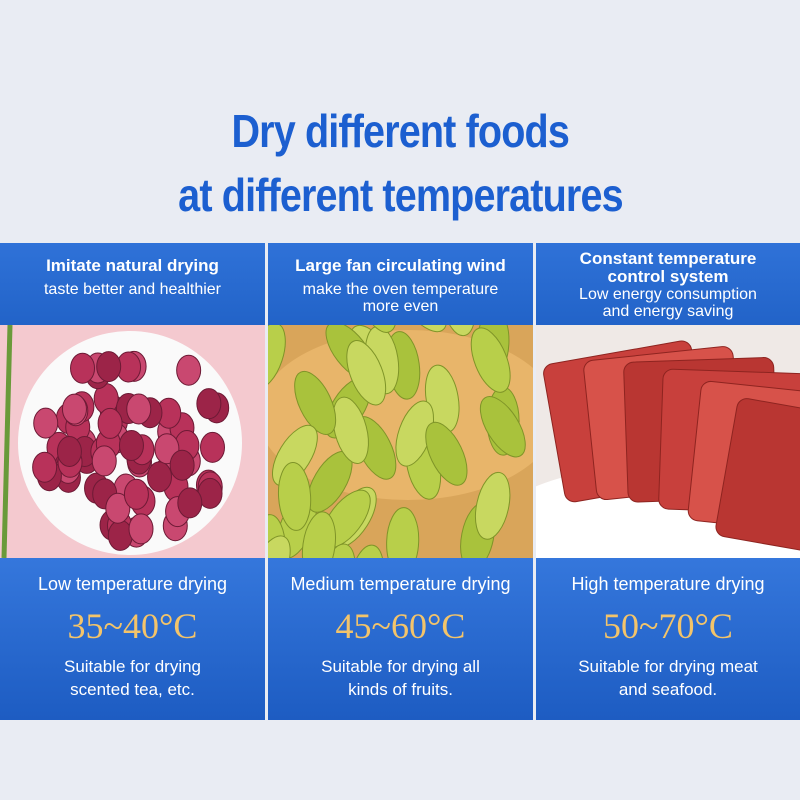 This screenshot has height=800, width=800. Describe the element at coordinates (400, 289) in the screenshot. I see `feature-subtext: make the oven temperature` at that location.